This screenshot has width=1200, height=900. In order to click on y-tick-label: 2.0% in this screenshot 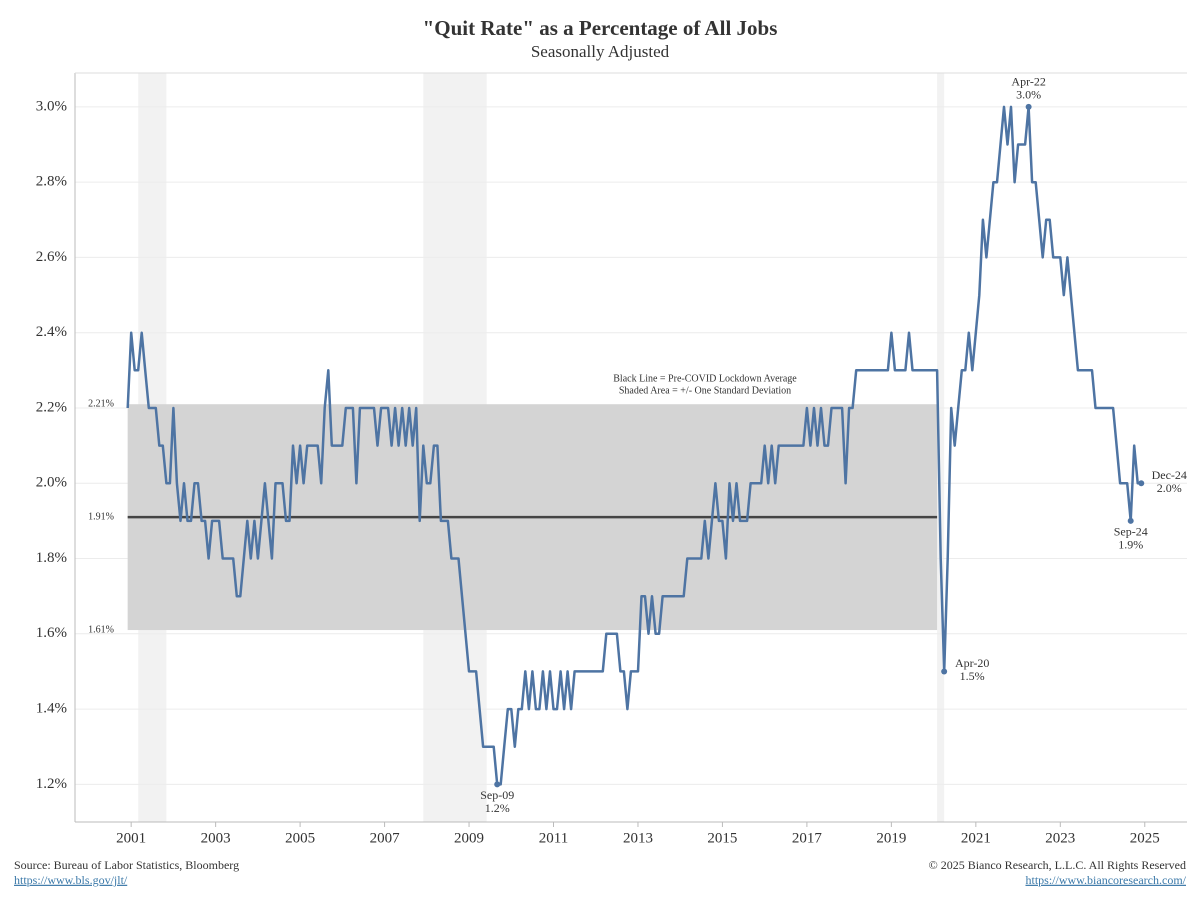, I will do `click(51, 483)`.